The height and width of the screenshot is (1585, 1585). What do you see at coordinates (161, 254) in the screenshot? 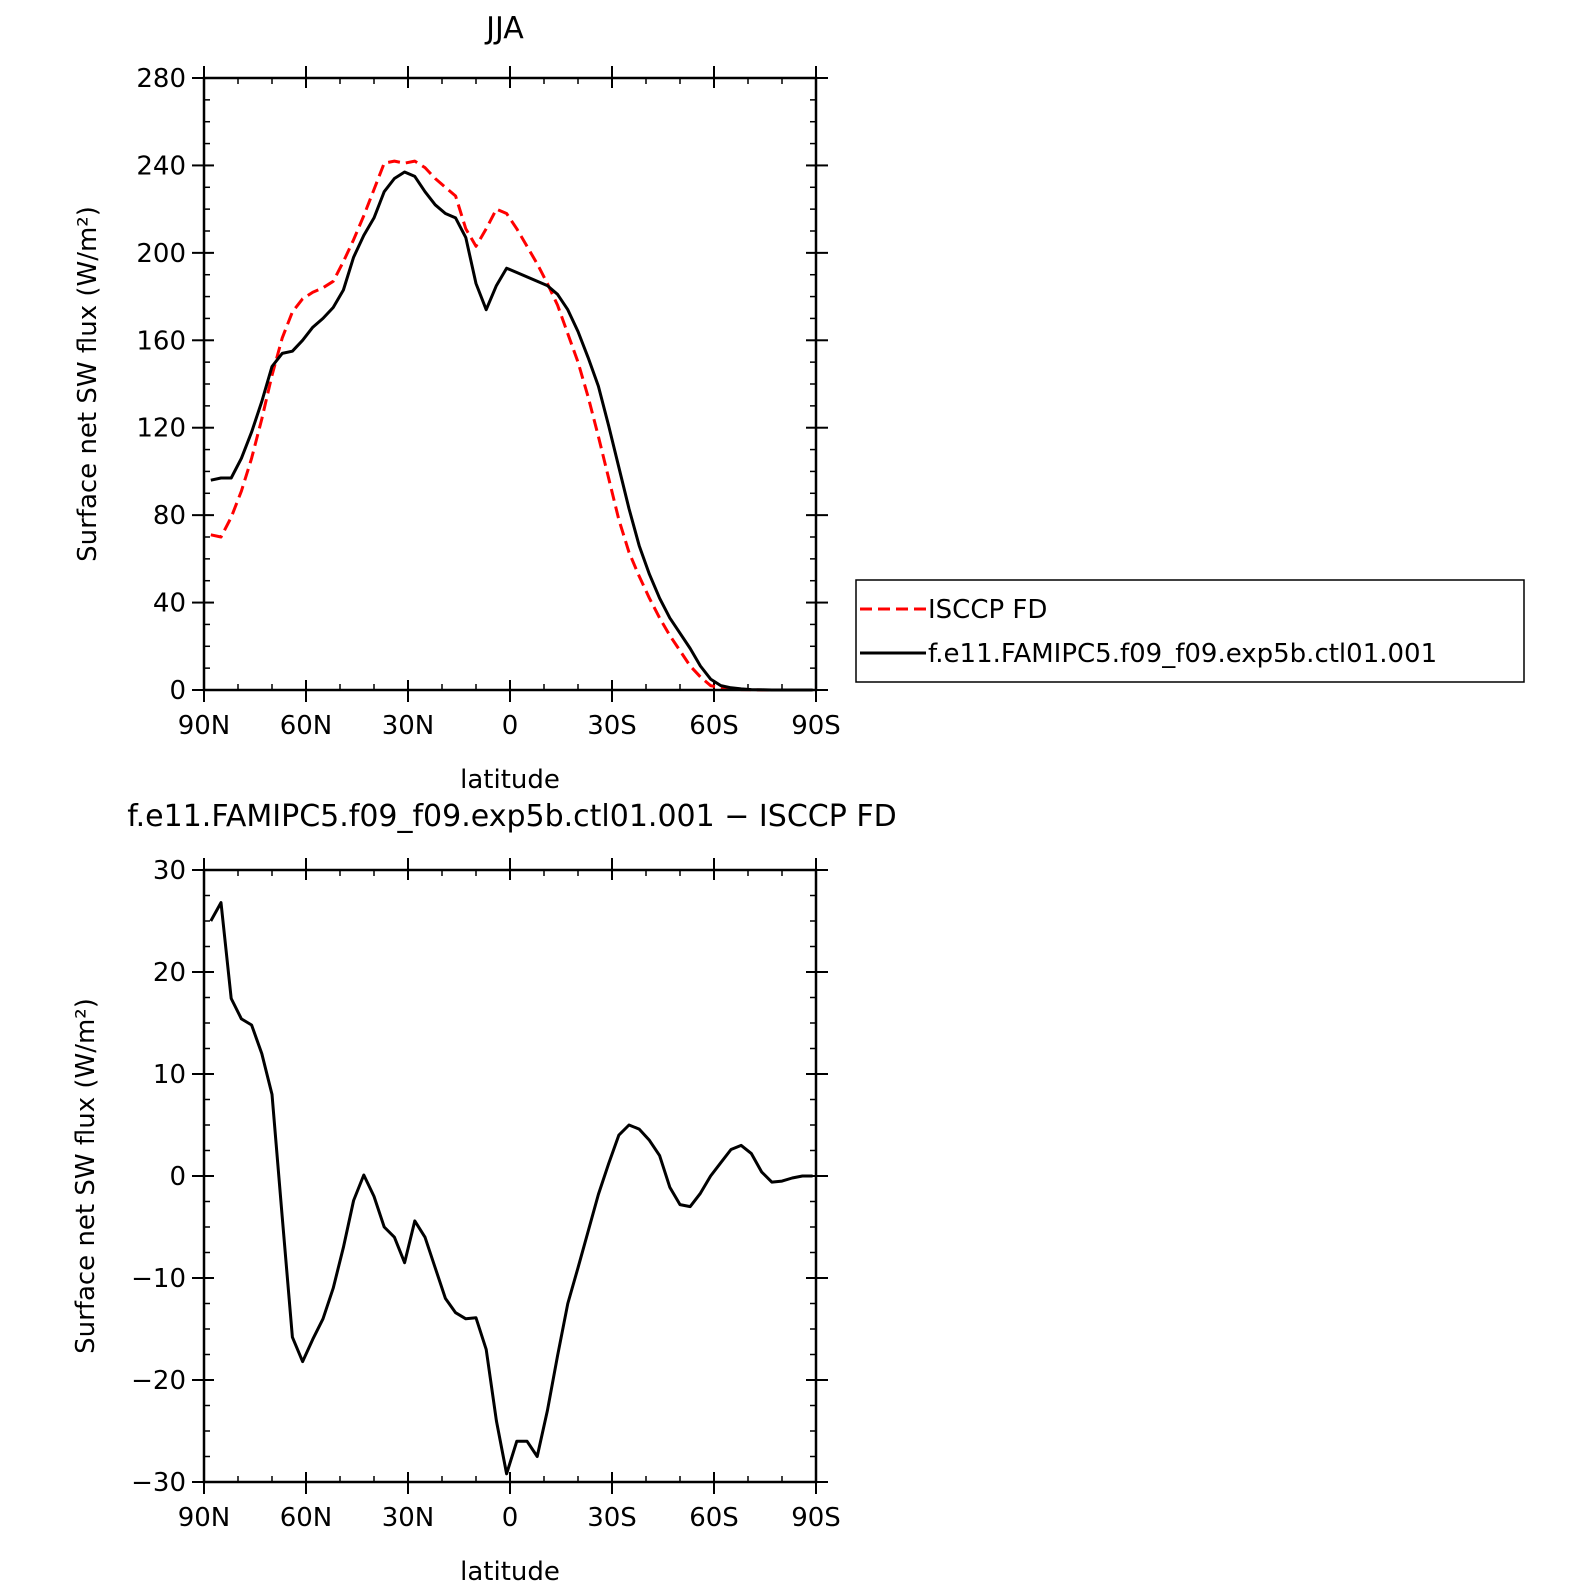
I see `top-y-tick-label: 200` at bounding box center [161, 254].